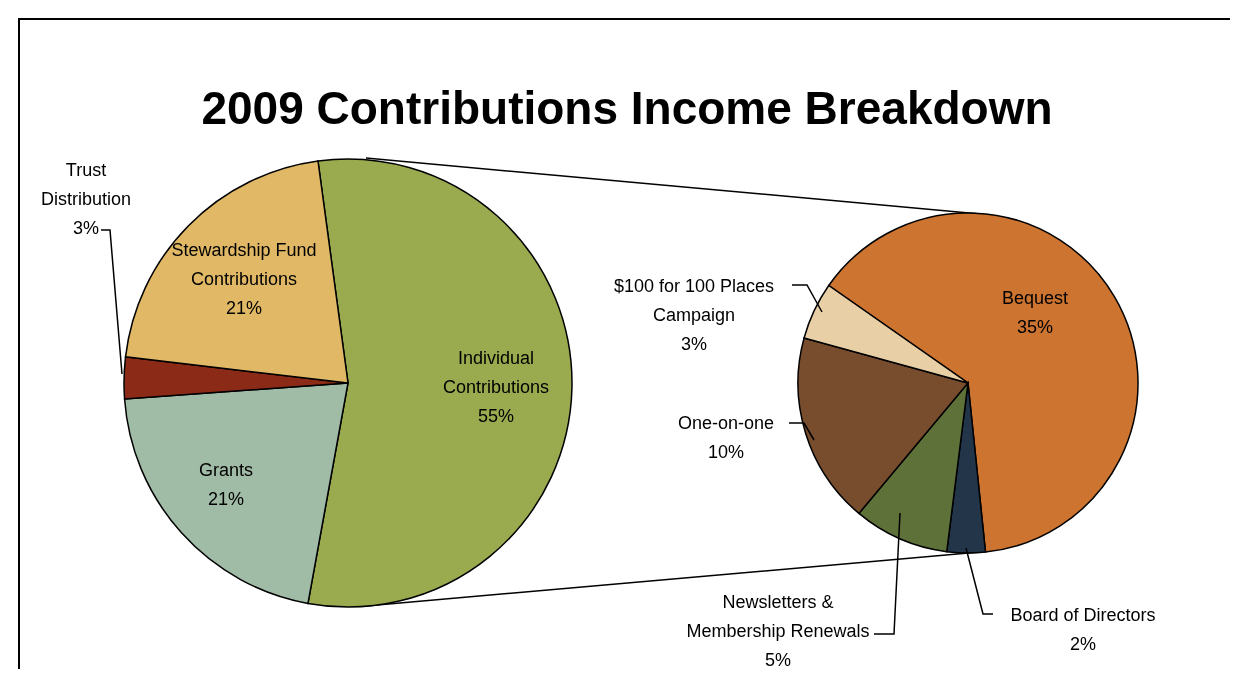 This screenshot has height=677, width=1238. What do you see at coordinates (694, 300) in the screenshot?
I see `slice-label: $100 for 100 Places Campaign` at bounding box center [694, 300].